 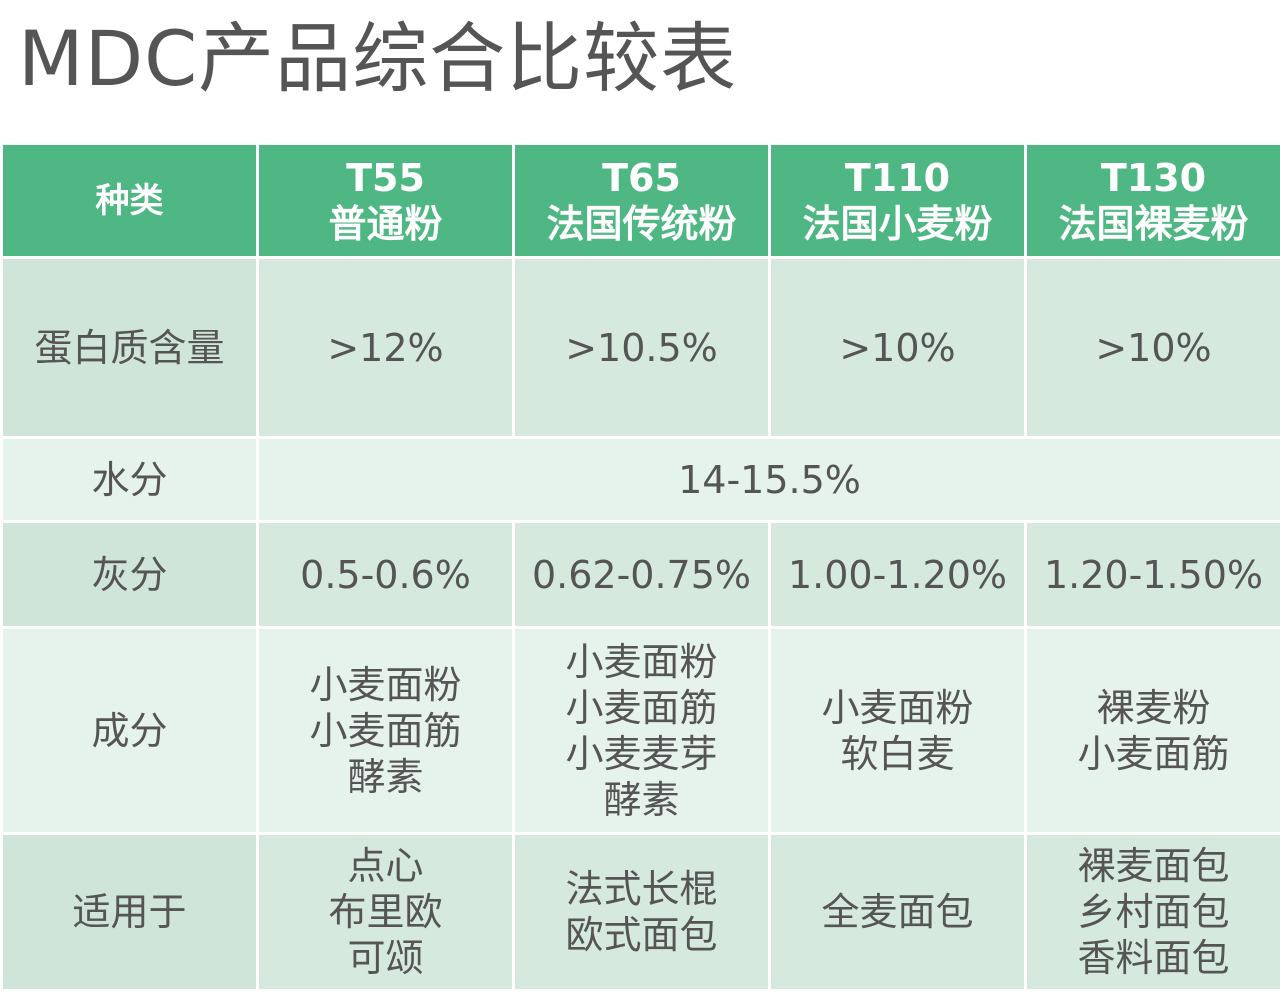 I want to click on header-col-t55: T55 普通粉, so click(x=386, y=201).